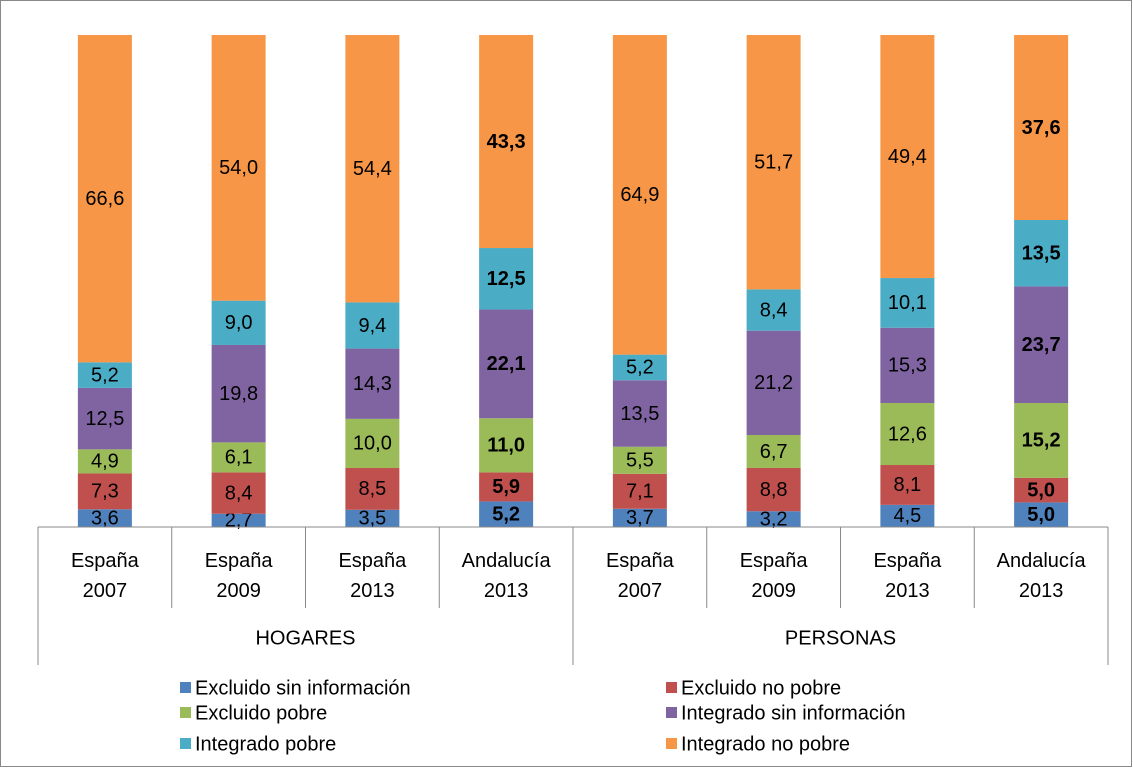  I want to click on value-label: 11,0, so click(506, 446).